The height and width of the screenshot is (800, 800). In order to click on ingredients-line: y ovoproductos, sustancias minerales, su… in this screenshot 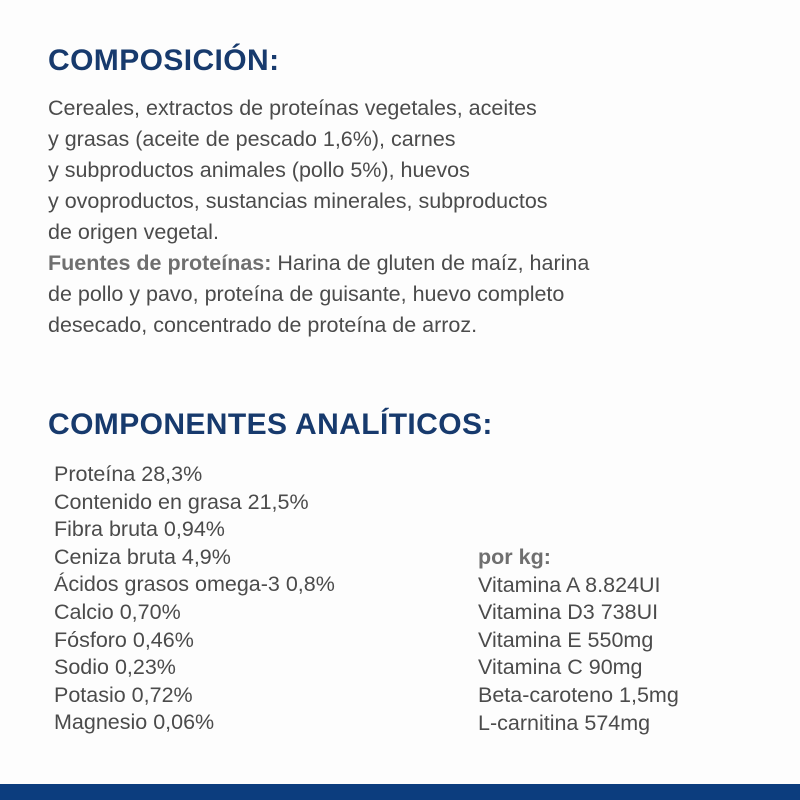, I will do `click(298, 201)`.